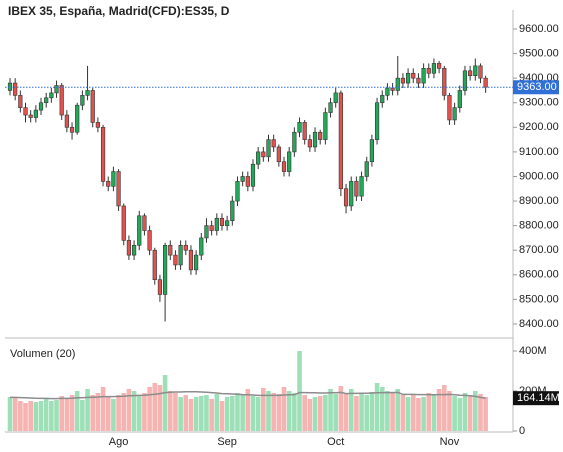 This screenshot has width=563, height=452. Describe the element at coordinates (539, 29) in the screenshot. I see `y-tick-label: 9600.00` at that location.